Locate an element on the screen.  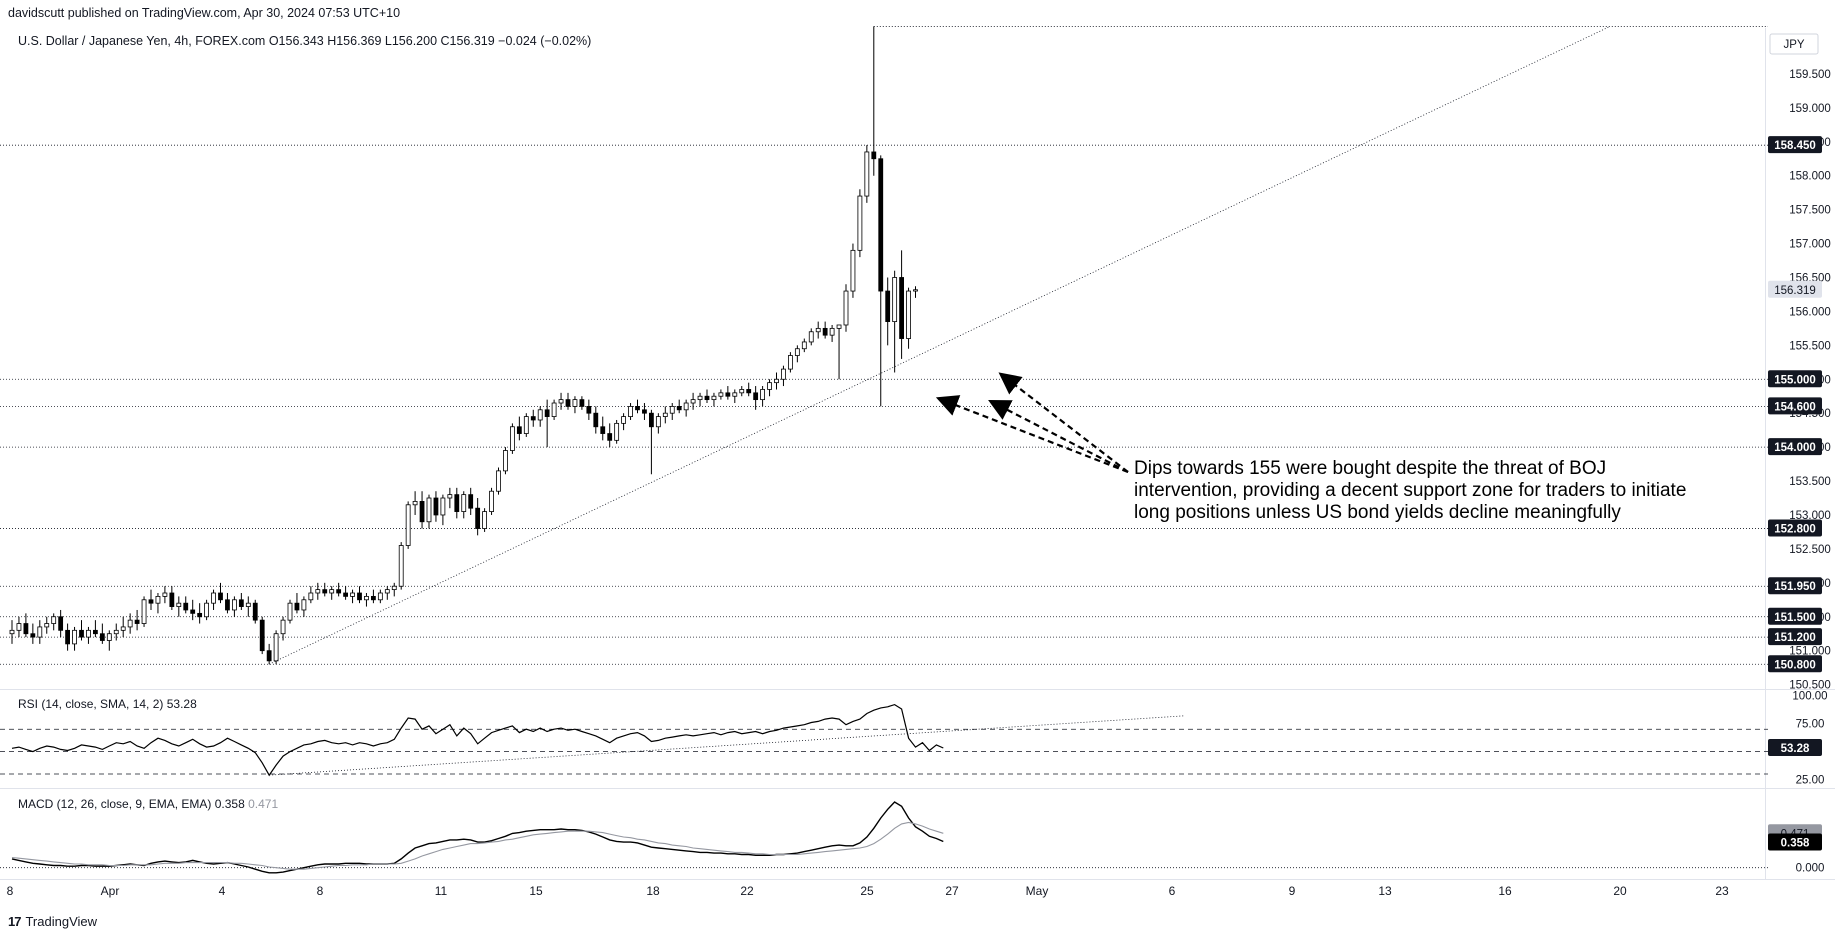
rsi-line is located at coordinates (477, 740).